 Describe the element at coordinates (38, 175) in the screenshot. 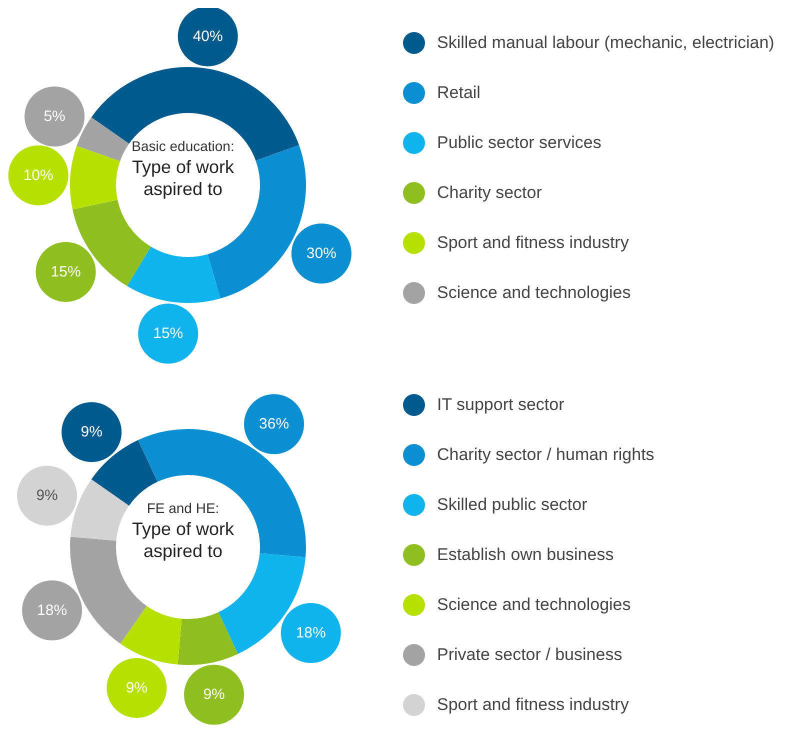

I see `data-label: 10%` at that location.